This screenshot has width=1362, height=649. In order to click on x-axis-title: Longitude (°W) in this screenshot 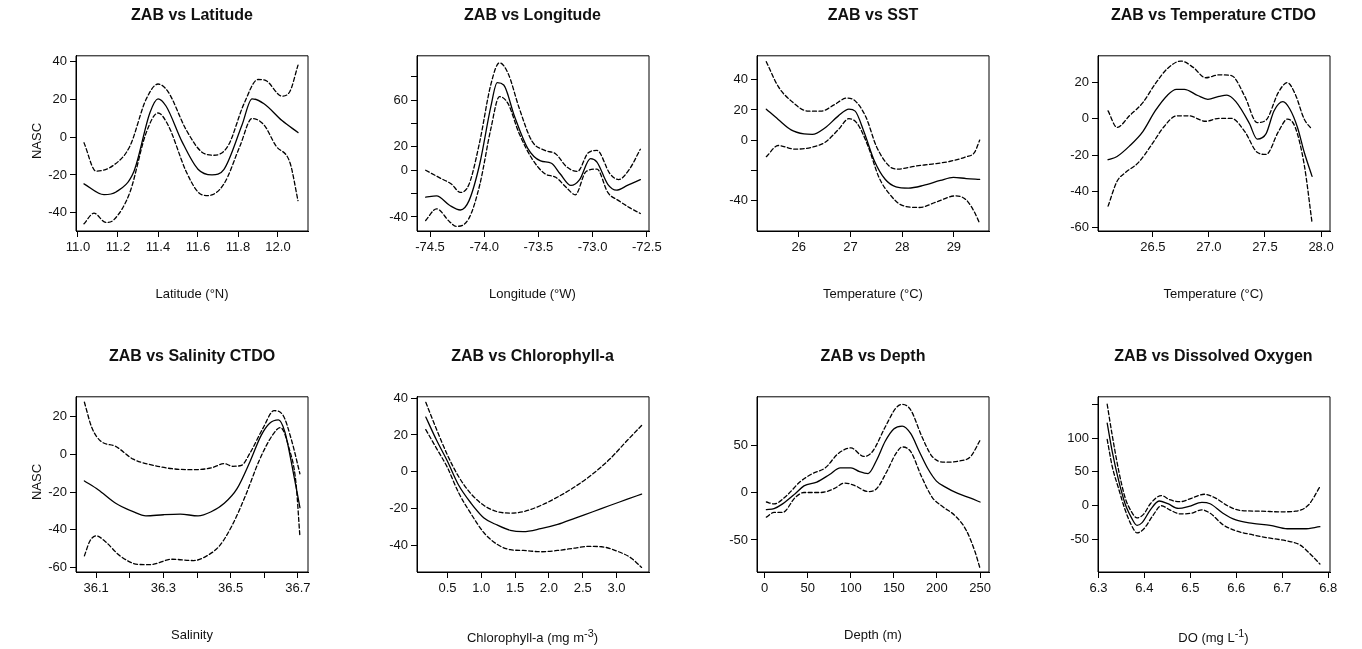, I will do `click(532, 293)`.